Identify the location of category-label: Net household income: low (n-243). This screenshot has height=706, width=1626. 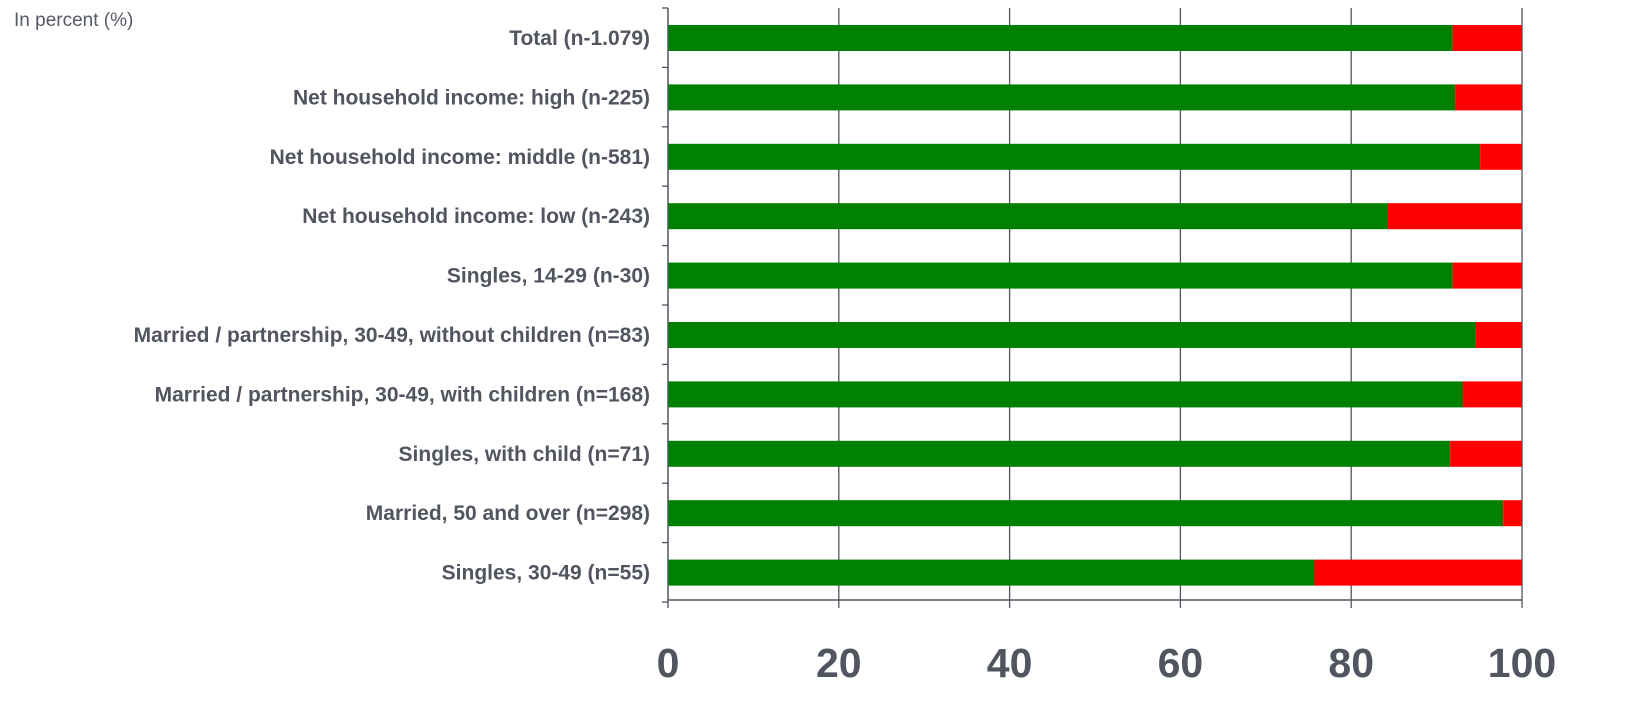
(476, 216).